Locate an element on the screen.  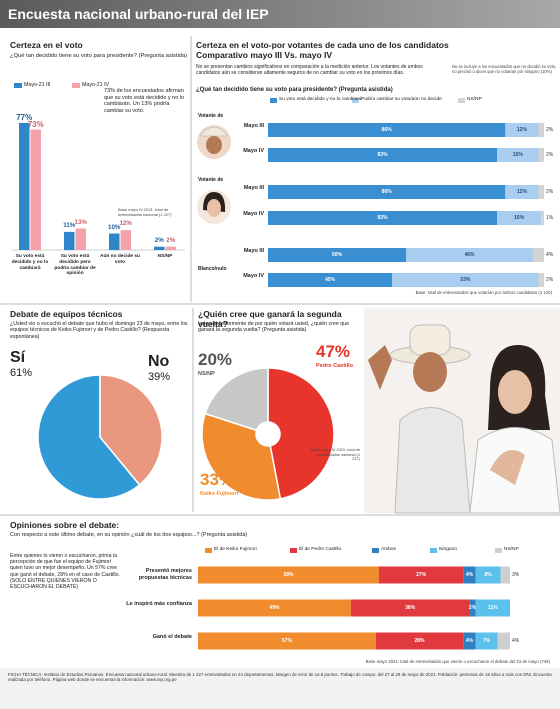
value-label: 33% is located at coordinates (217, 479).